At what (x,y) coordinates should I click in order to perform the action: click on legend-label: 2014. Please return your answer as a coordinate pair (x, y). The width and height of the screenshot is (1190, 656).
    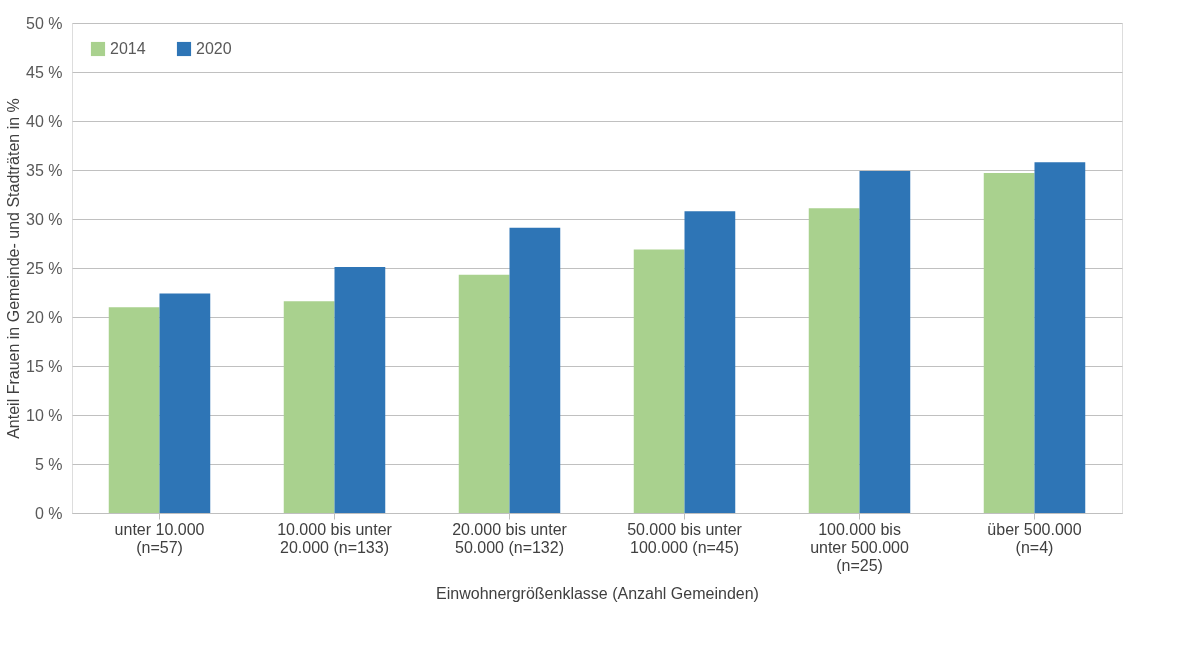
    Looking at the image, I should click on (128, 48).